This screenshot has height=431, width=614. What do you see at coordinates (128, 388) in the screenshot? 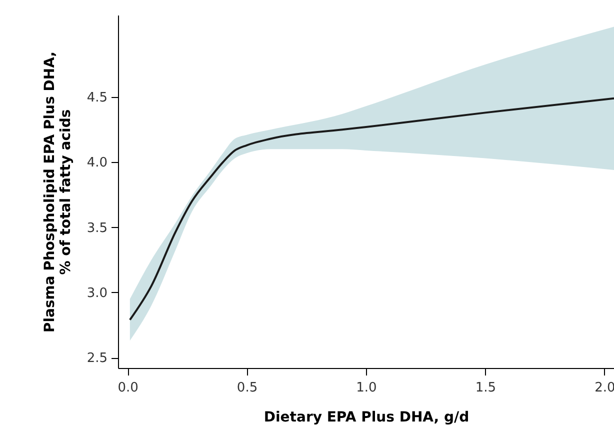
I see `x-tick-label: 0.0` at bounding box center [128, 388].